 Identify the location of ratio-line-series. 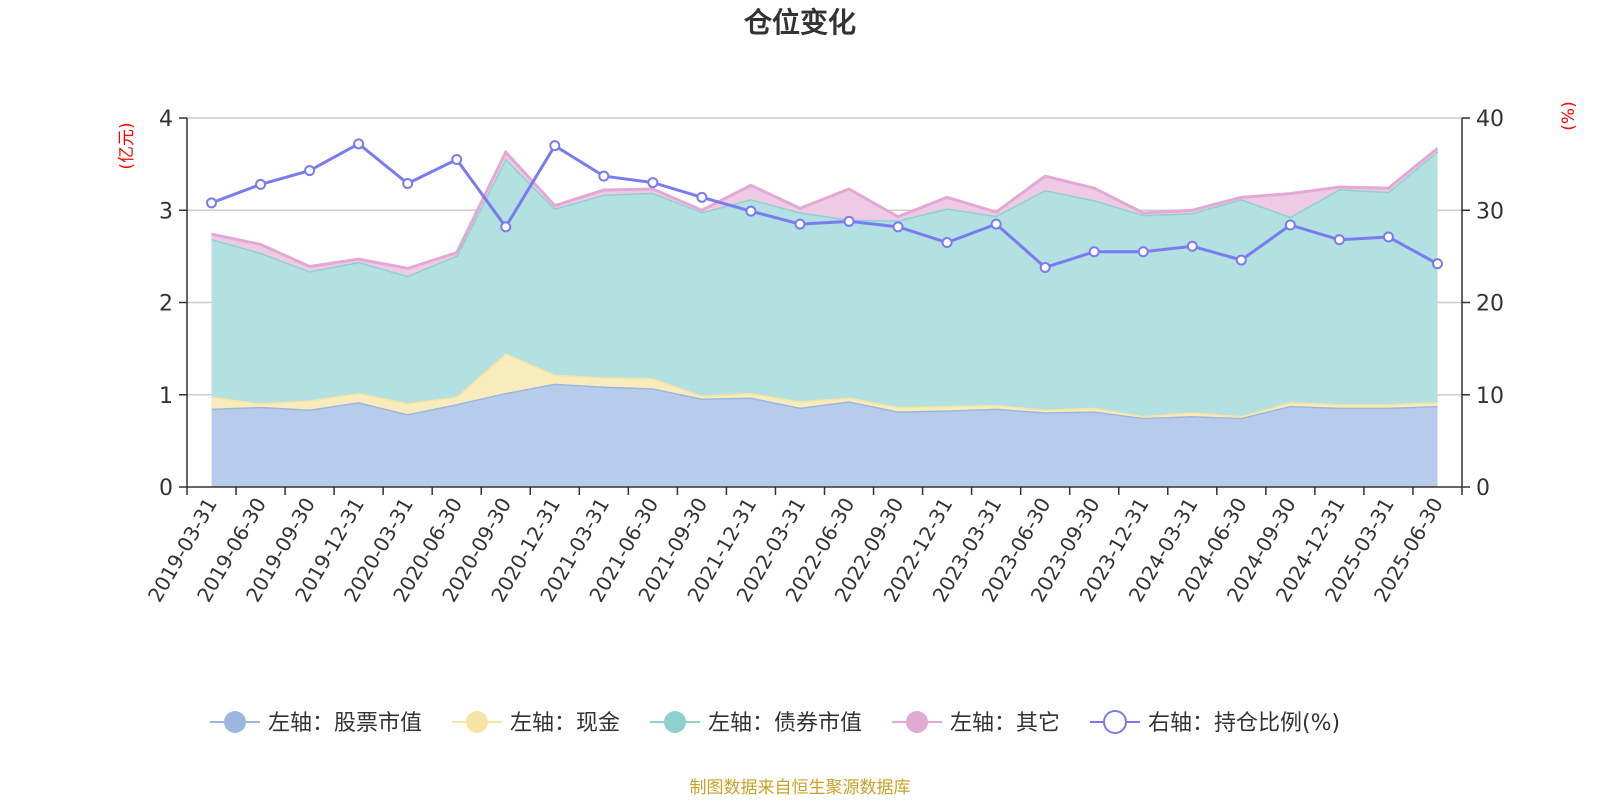
(824, 205).